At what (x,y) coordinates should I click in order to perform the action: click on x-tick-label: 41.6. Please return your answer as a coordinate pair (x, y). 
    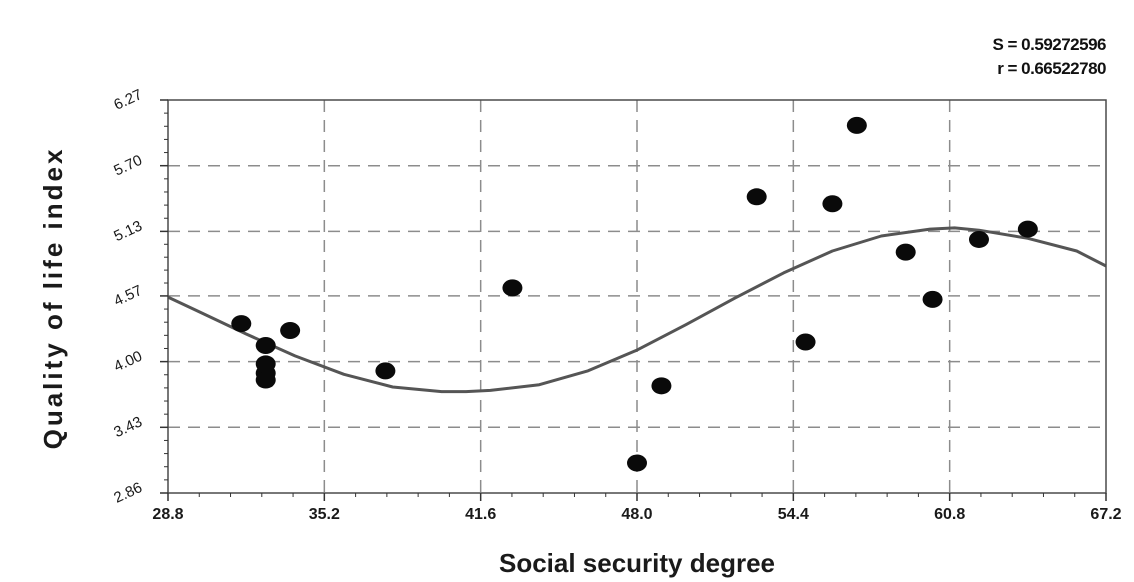
    Looking at the image, I should click on (480, 514).